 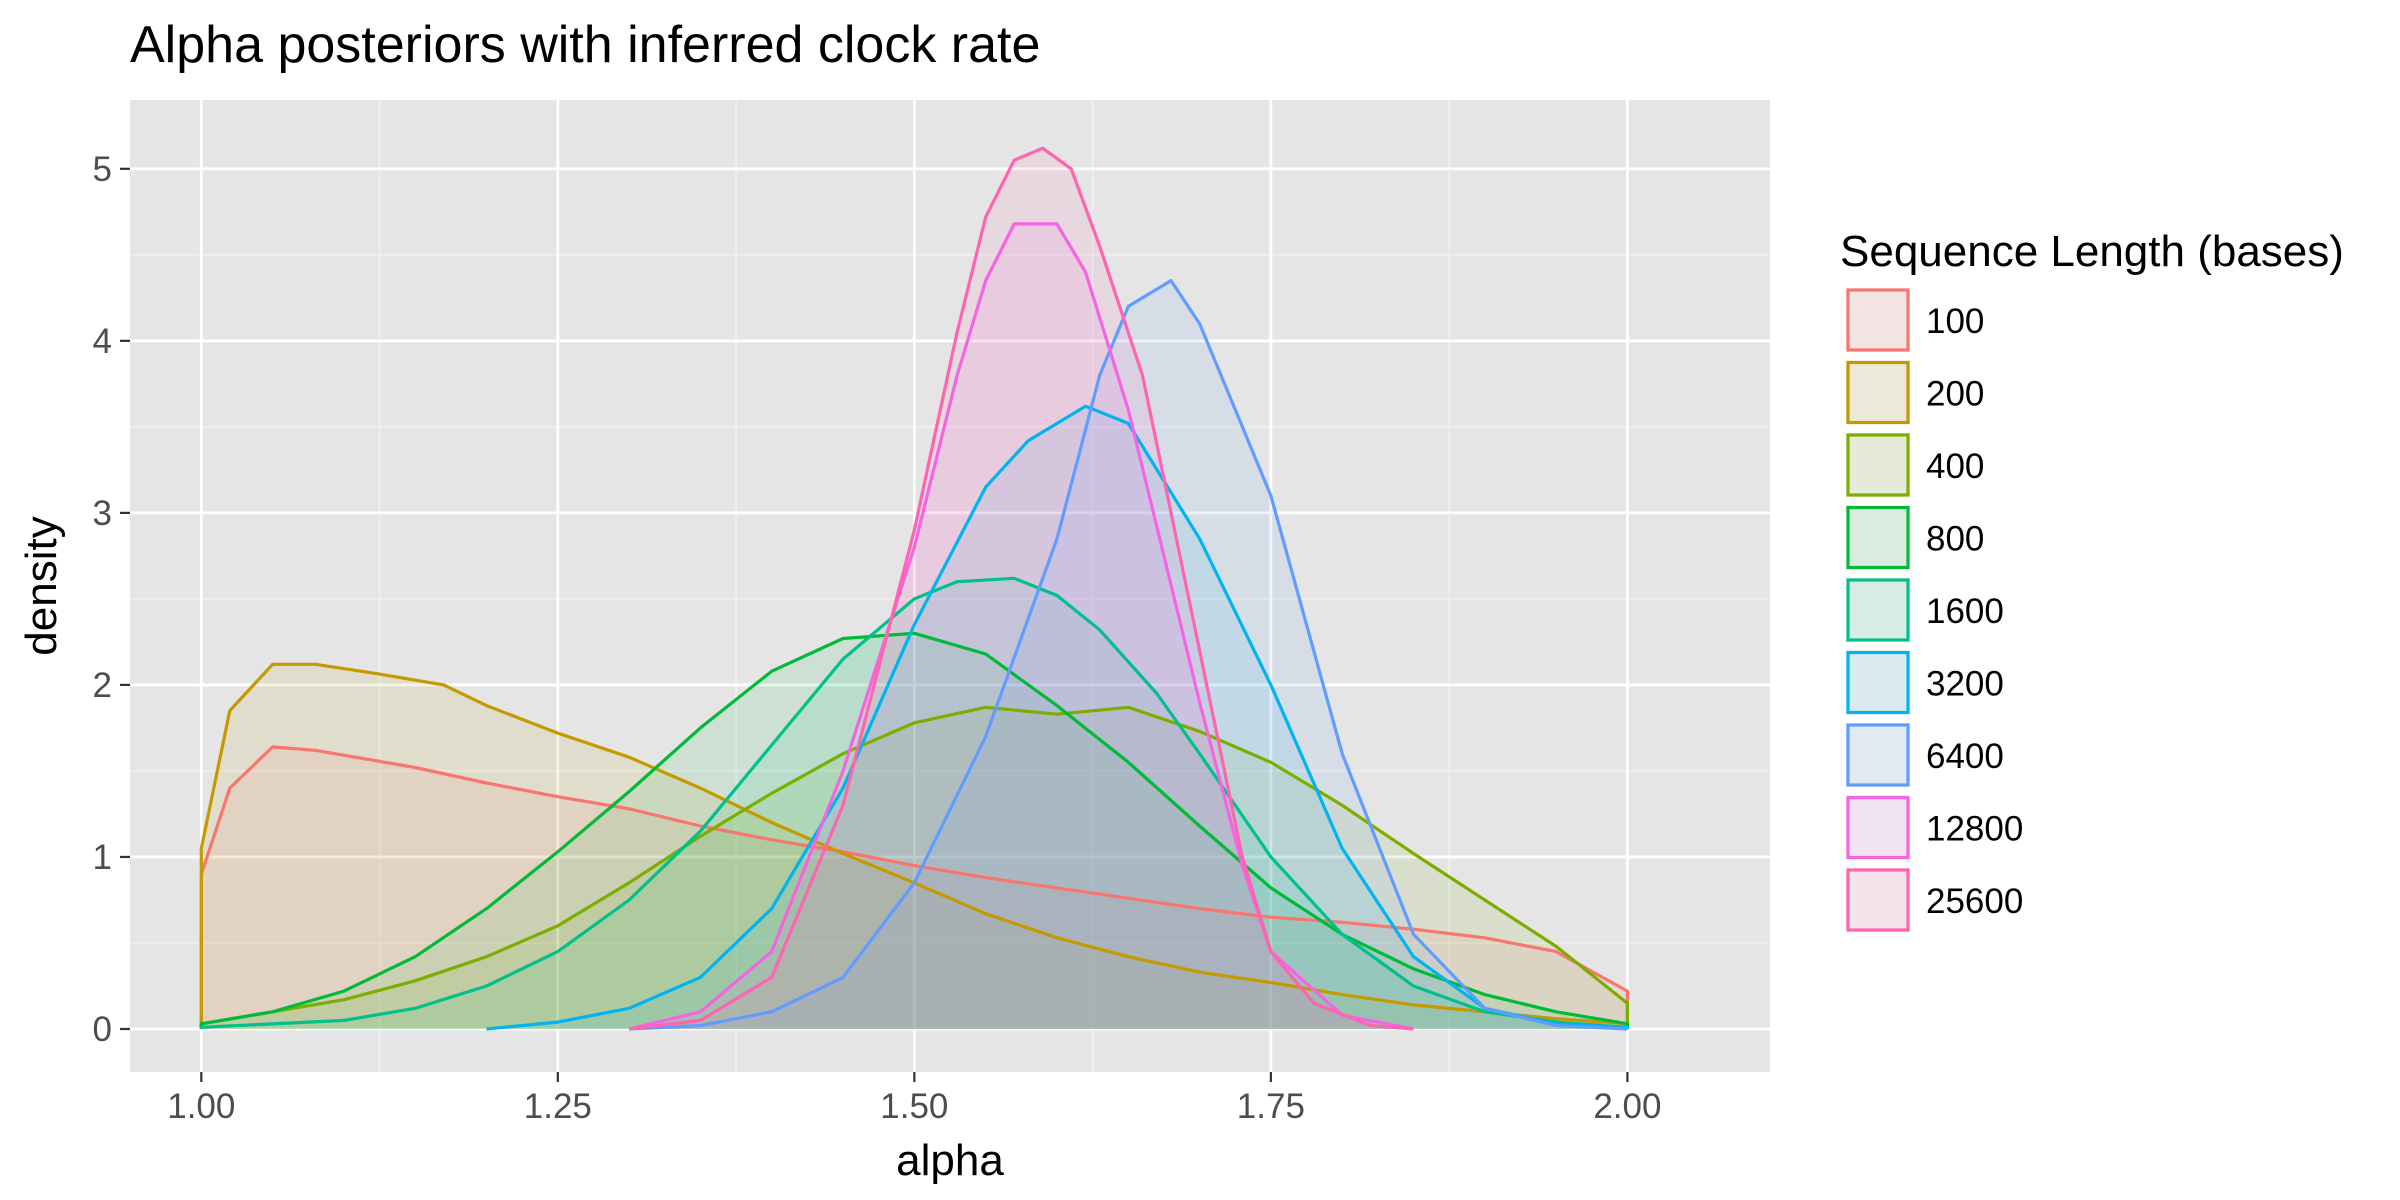 I want to click on legend-item-400: 400, so click(x=1915, y=465).